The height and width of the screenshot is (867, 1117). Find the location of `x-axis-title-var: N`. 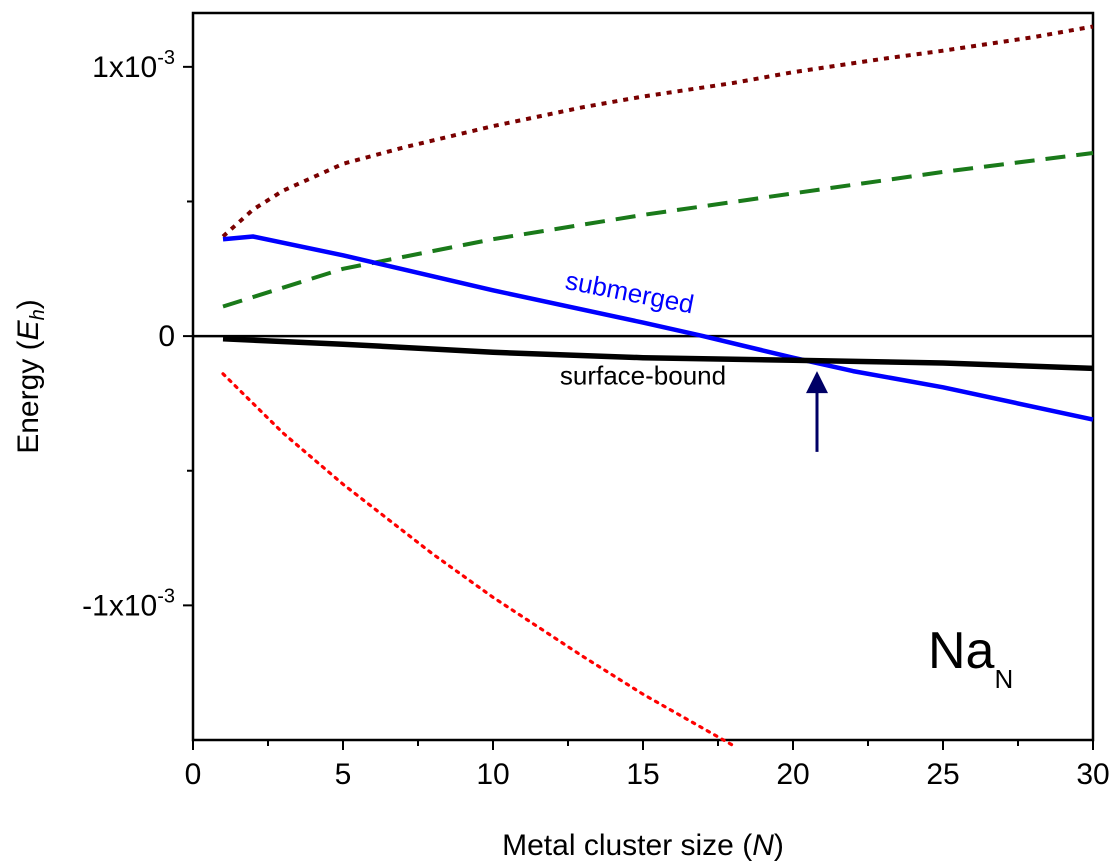

x-axis-title-var: N is located at coordinates (763, 845).